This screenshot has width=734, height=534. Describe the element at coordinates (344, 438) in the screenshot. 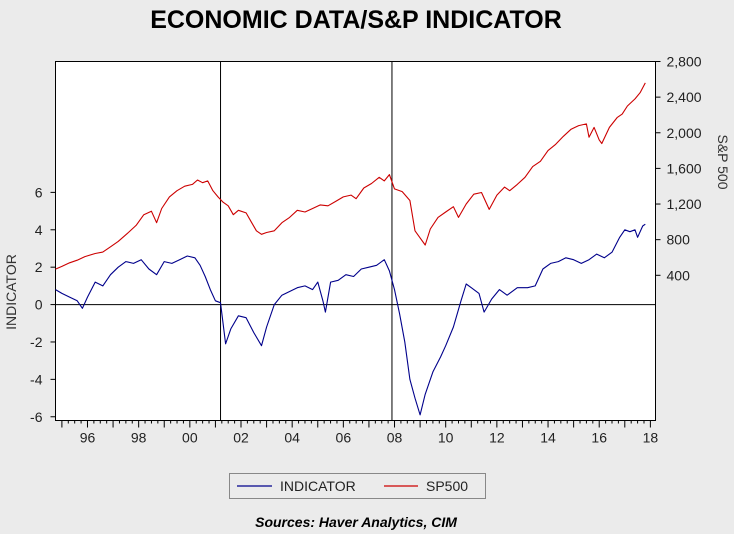

I see `x-tick-label: 06` at that location.